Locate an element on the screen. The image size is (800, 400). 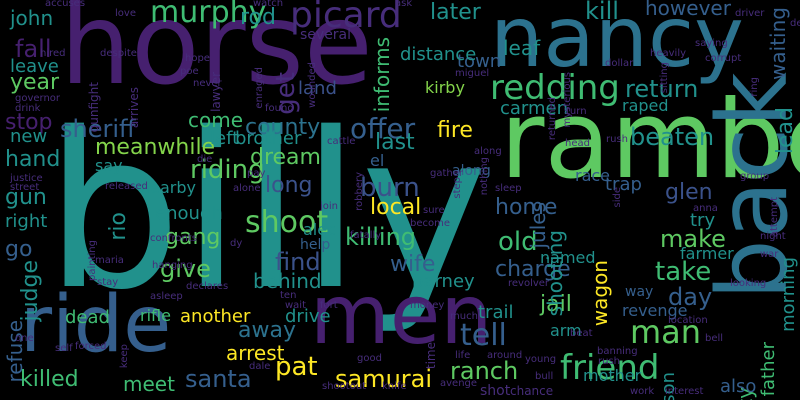
word-much: much is located at coordinates (464, 316).